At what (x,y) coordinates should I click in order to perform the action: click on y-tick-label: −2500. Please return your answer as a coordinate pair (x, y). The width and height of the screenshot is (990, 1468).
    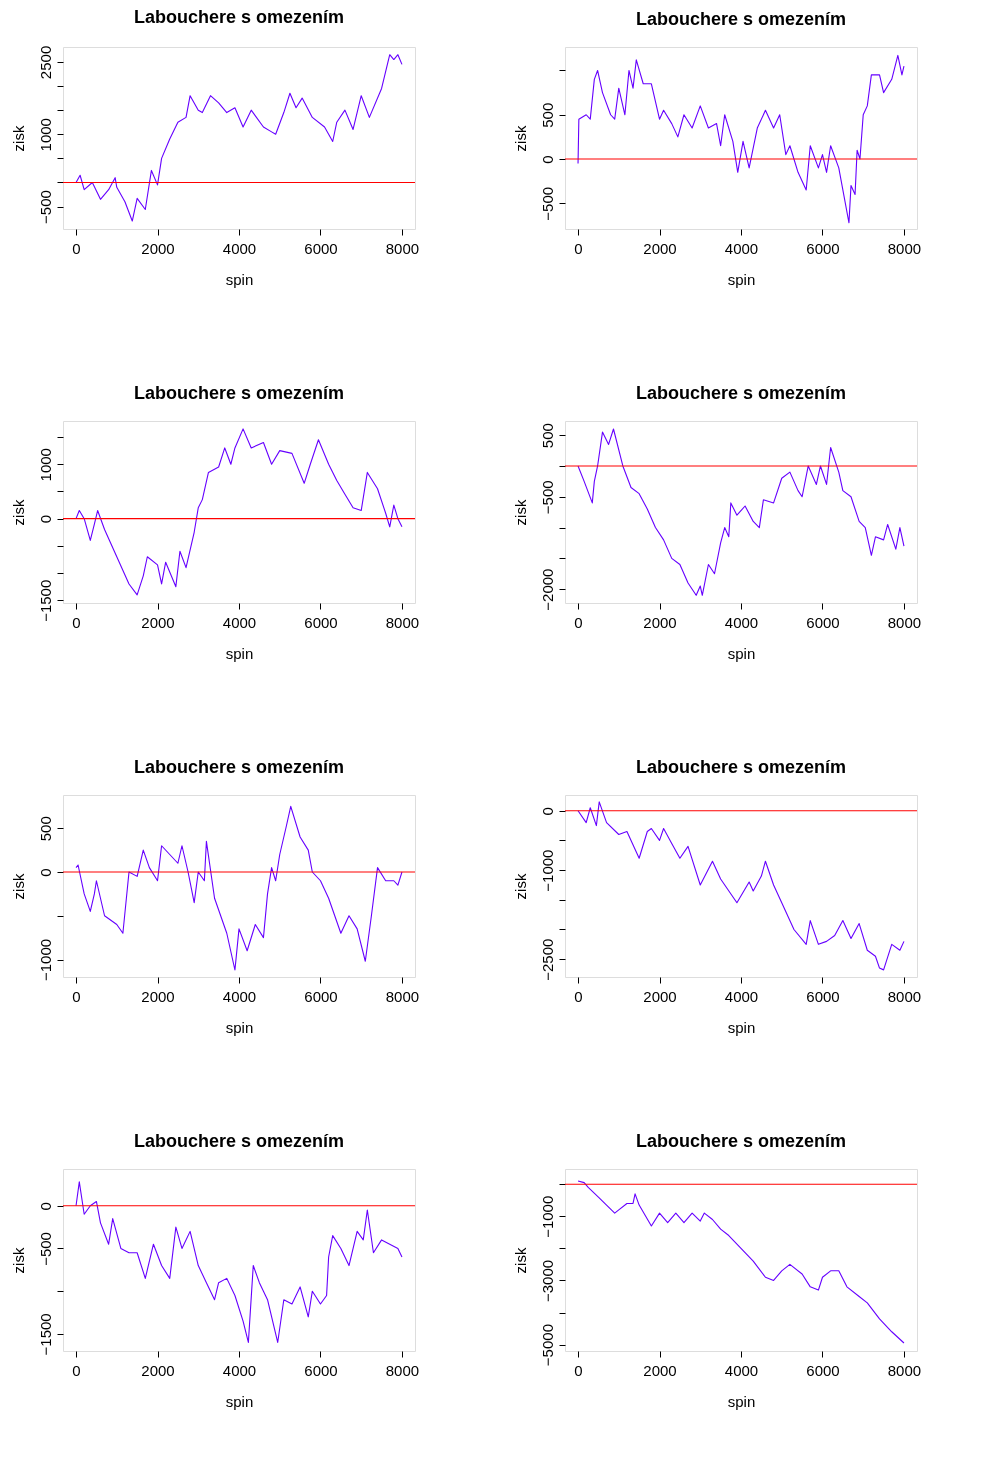
    Looking at the image, I should click on (547, 959).